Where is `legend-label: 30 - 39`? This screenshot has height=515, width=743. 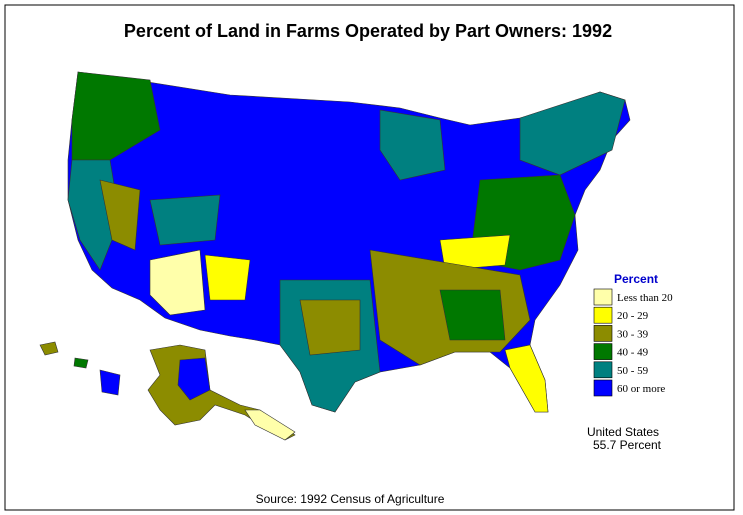
legend-label: 30 - 39 is located at coordinates (633, 334).